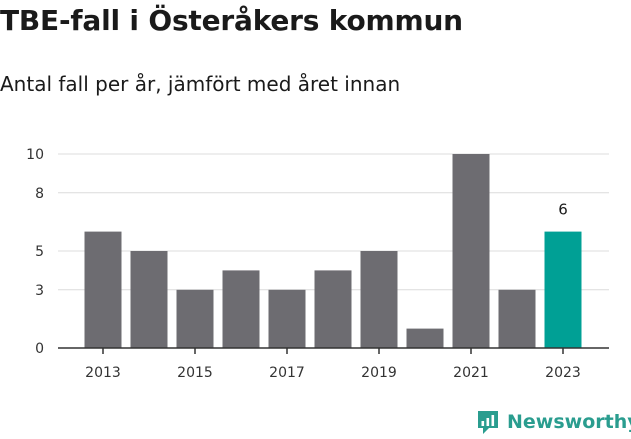 Image resolution: width=631 pixels, height=439 pixels. Describe the element at coordinates (563, 373) in the screenshot. I see `x-tick-label: 2023` at that location.